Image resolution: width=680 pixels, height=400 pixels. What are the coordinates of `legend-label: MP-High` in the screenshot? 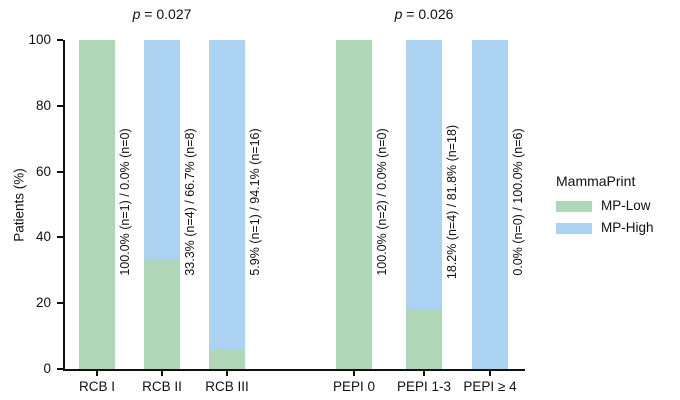 It's located at (627, 227).